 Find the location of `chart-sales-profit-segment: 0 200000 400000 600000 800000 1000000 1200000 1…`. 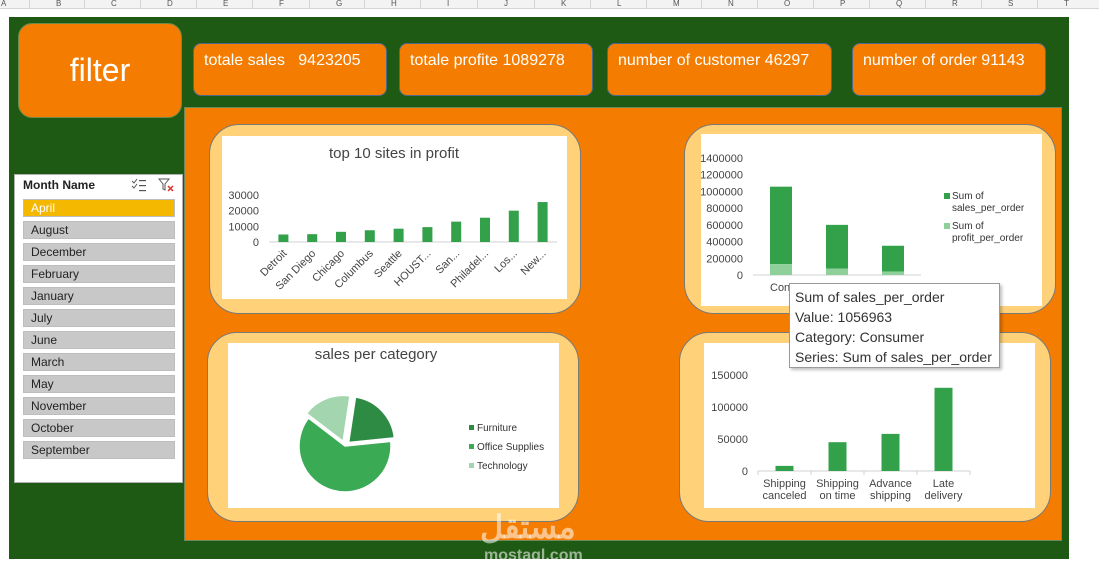

chart-sales-profit-segment: 0 200000 400000 600000 800000 1000000 1200000 1… is located at coordinates (871, 220).